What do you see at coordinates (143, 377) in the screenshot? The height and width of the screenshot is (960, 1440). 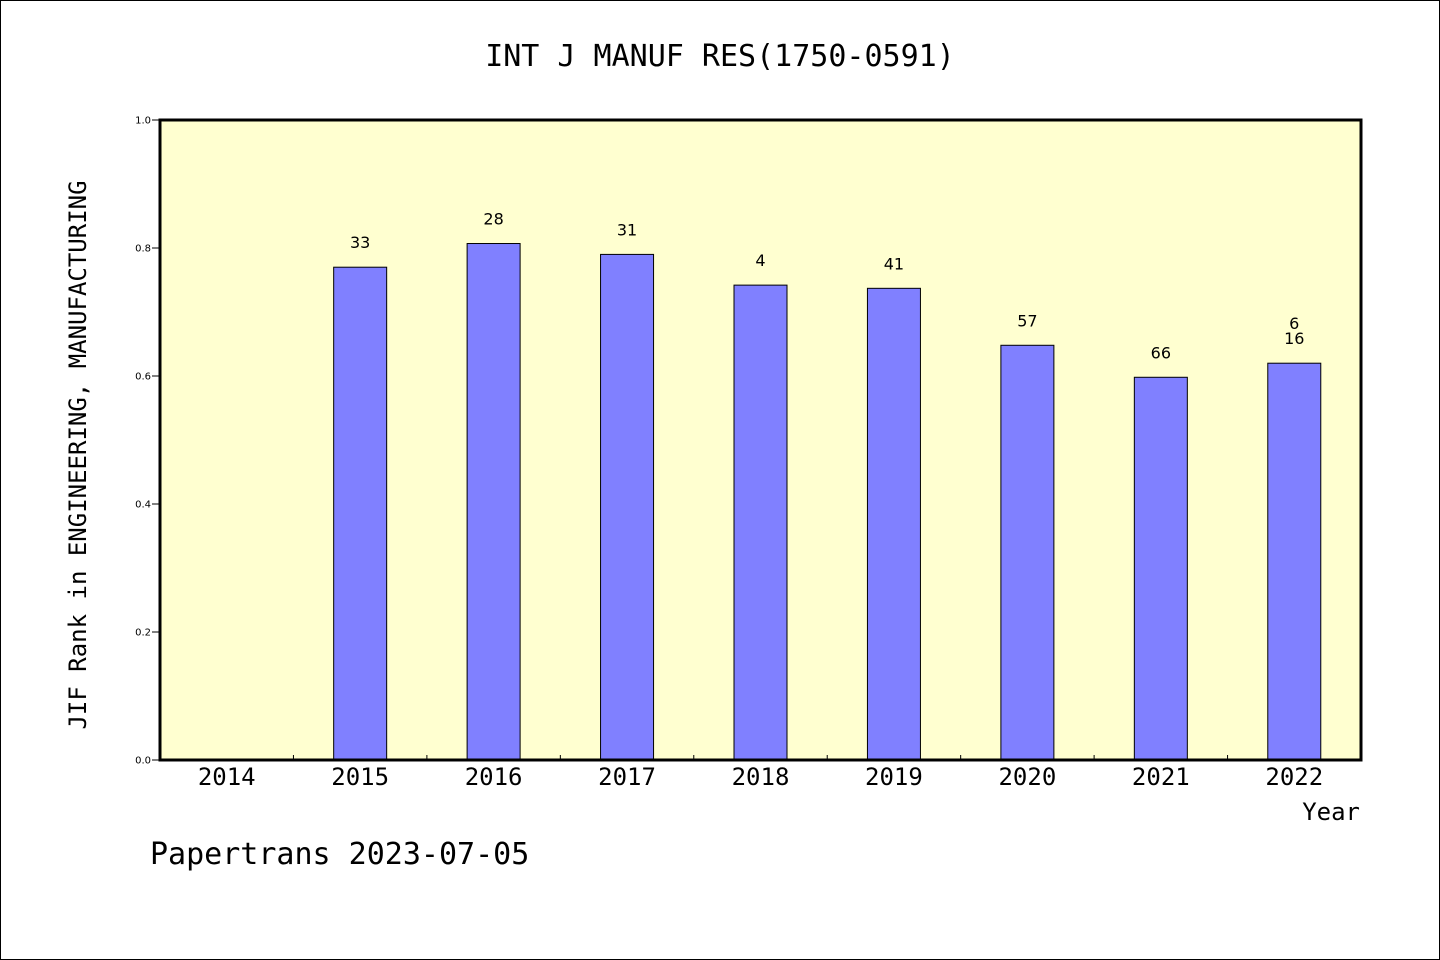 I see `y-tick-label-0.6: 0.6` at bounding box center [143, 377].